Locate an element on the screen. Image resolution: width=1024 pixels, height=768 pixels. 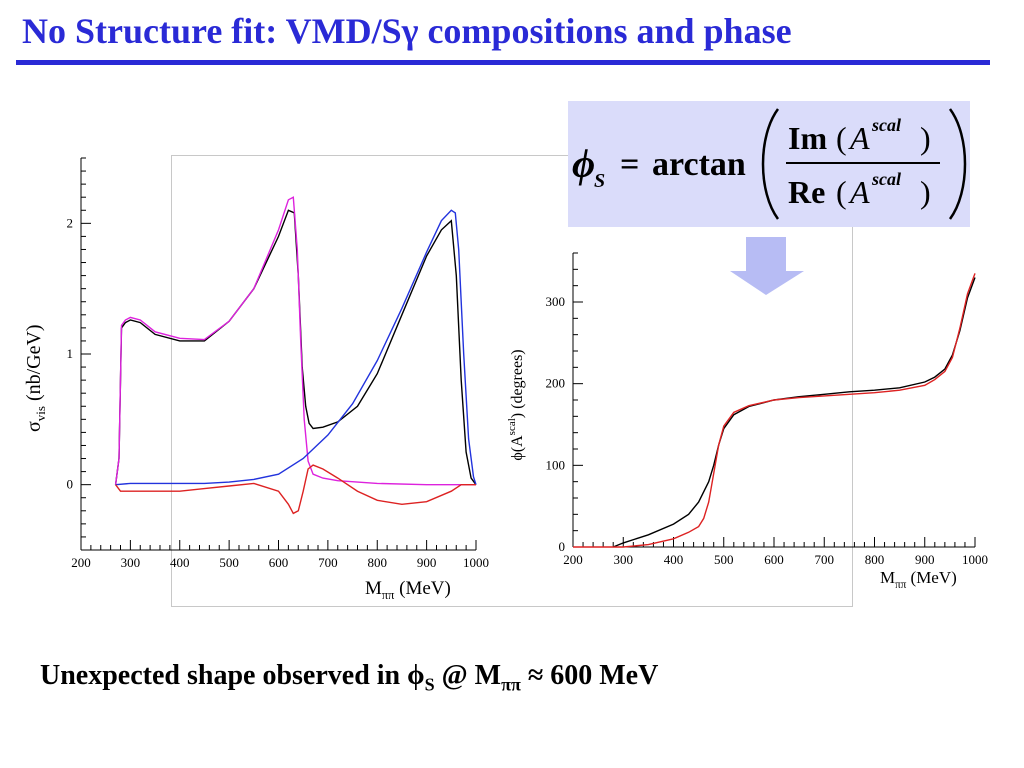
phase-formula: ϕ S = arctan Im ( A scal ) Re ( A scal ) is located at coordinates (769, 164).